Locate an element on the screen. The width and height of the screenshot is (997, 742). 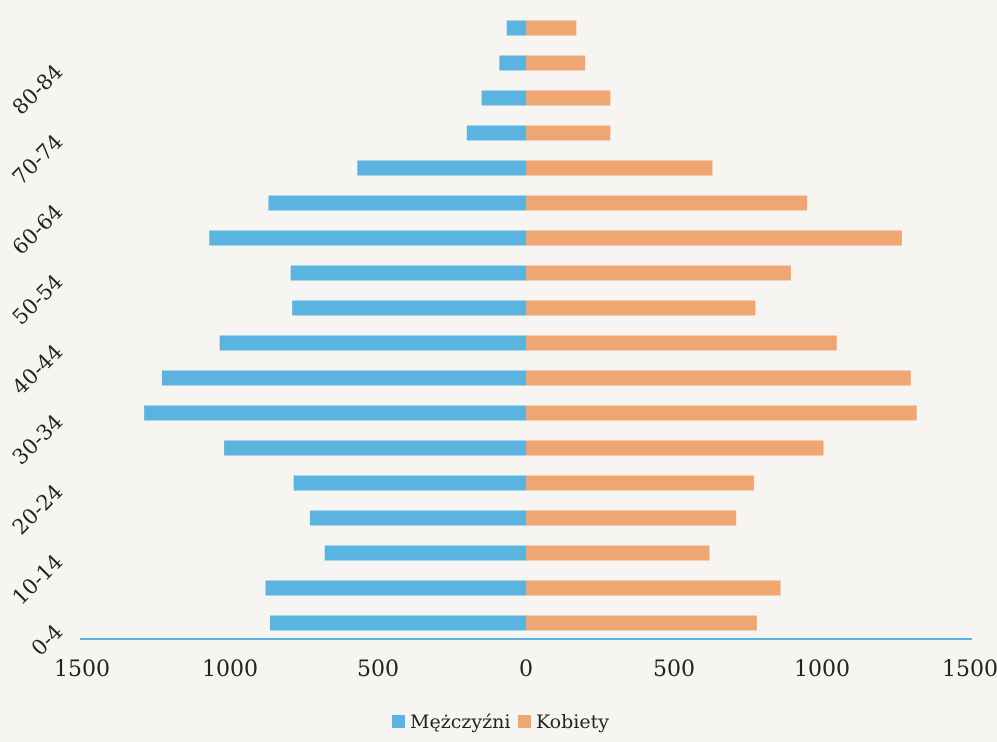
bar-85-89-mezczyzni is located at coordinates (516, 28).